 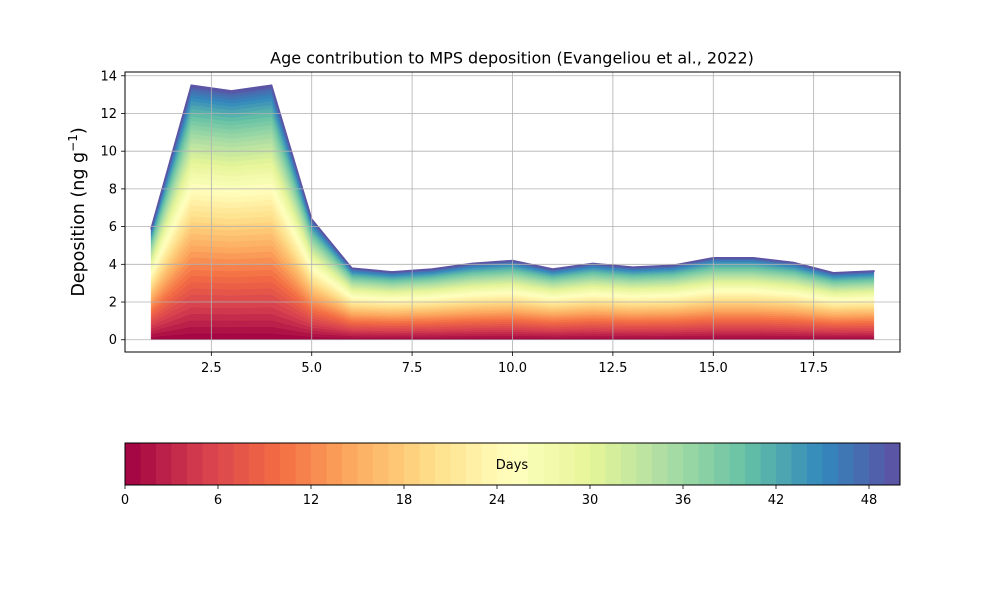 I want to click on colorbar-tick-label: 36, so click(x=683, y=500).